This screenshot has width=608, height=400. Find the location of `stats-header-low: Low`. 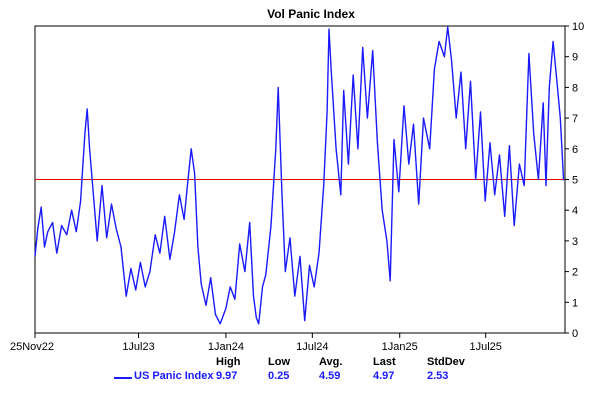

stats-header-low: Low is located at coordinates (279, 362).